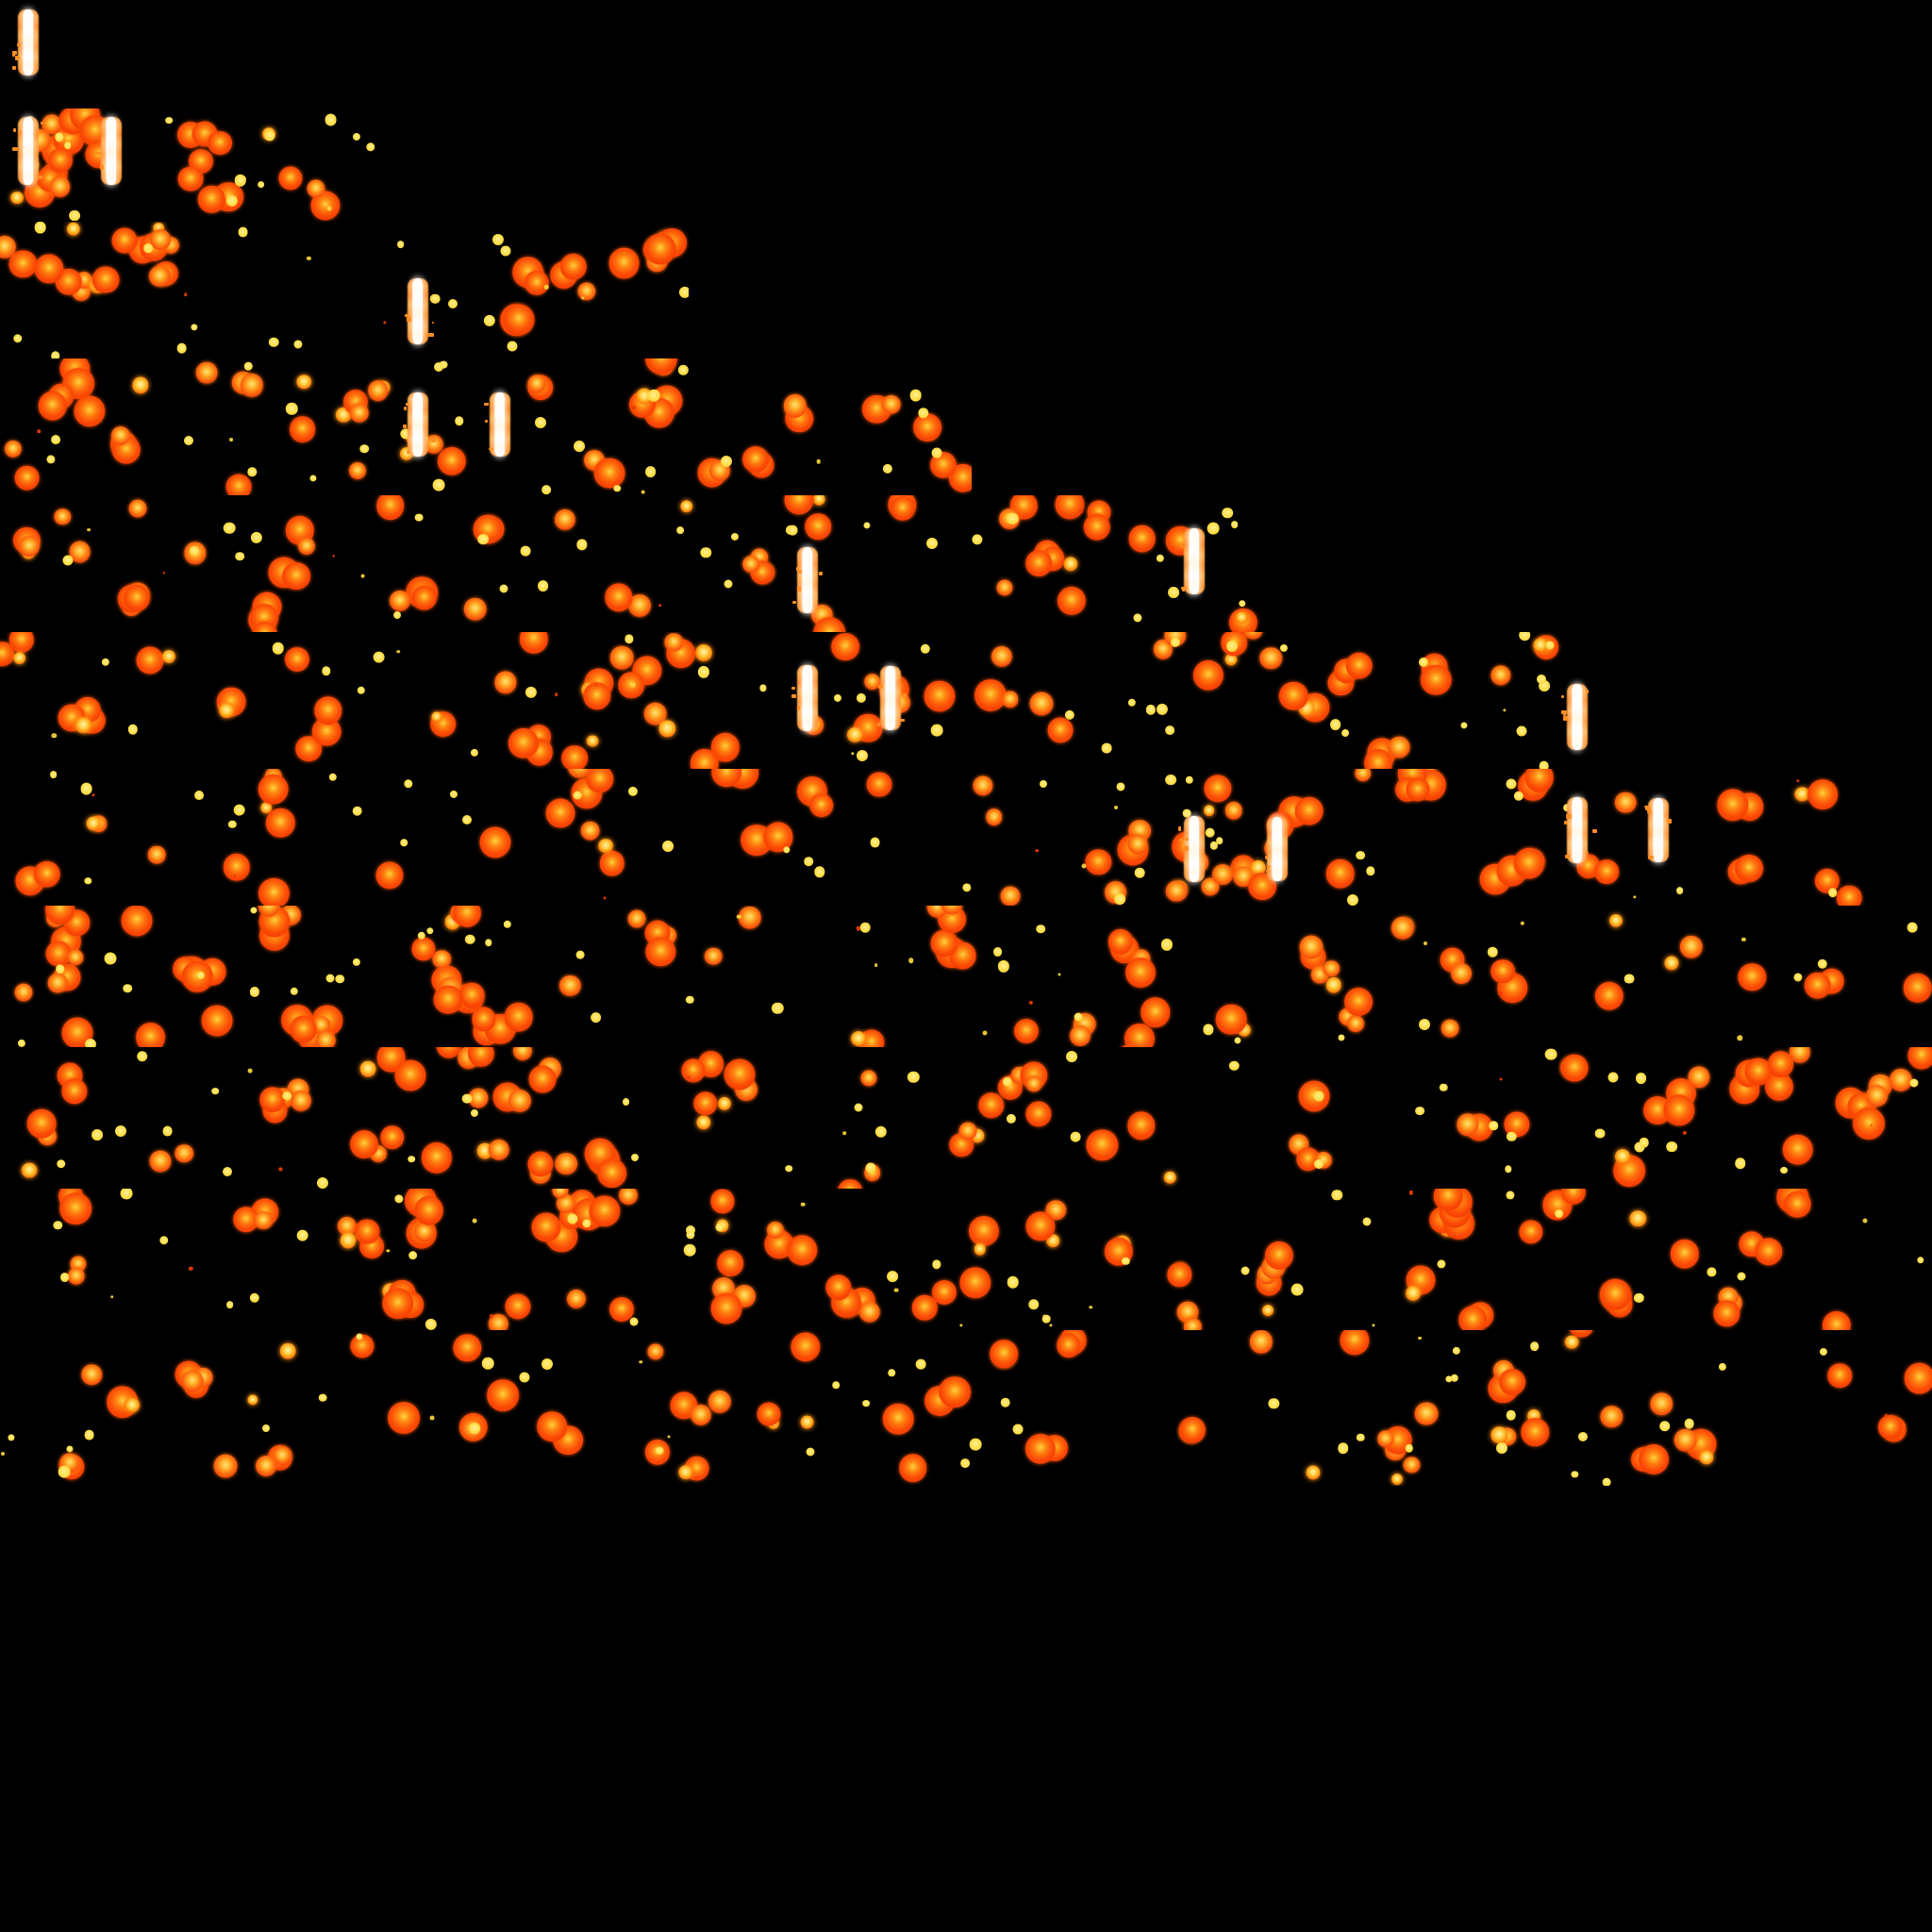 The height and width of the screenshot is (1932, 1932). Describe the element at coordinates (783, 701) in the screenshot. I see `particle-band` at that location.